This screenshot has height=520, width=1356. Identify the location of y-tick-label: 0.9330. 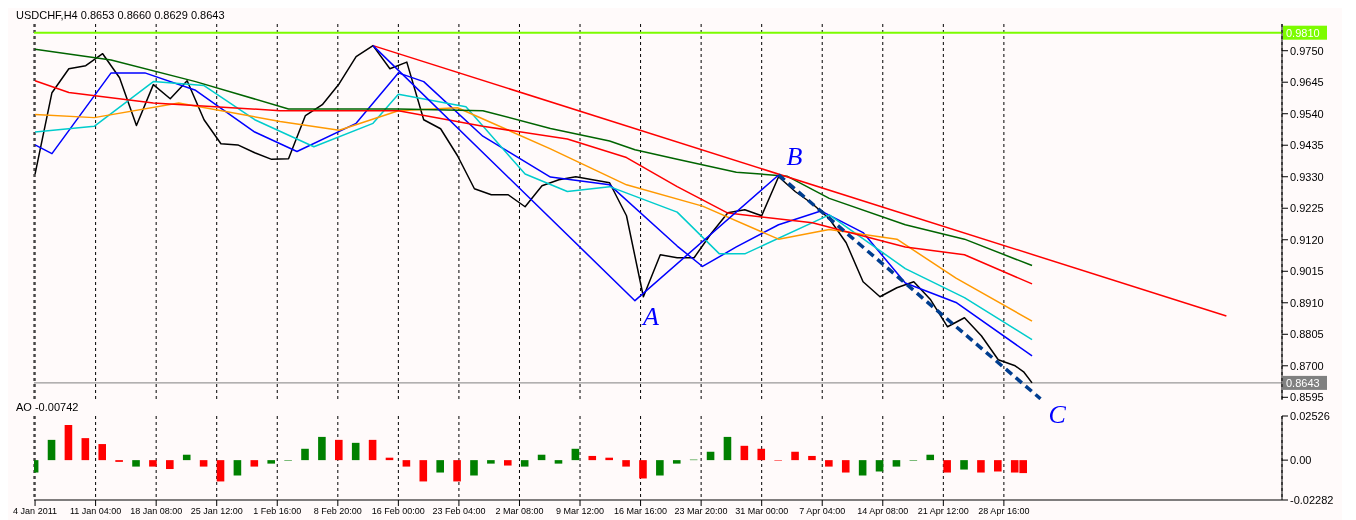
(1307, 176).